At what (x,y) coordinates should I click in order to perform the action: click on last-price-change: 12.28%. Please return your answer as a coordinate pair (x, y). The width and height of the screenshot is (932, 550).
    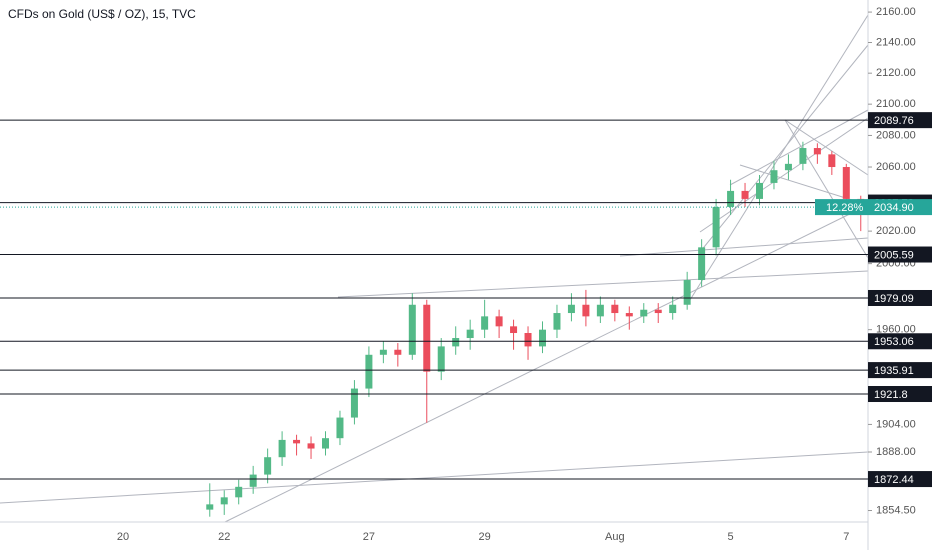
    Looking at the image, I should click on (845, 208).